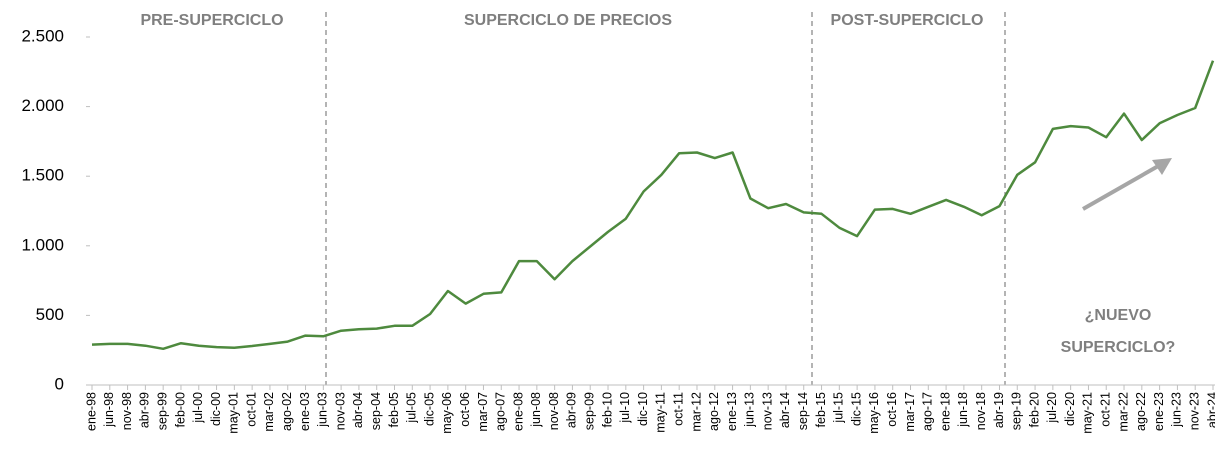 This screenshot has width=1215, height=459. I want to click on x-tick-label: jul-05, so click(412, 408).